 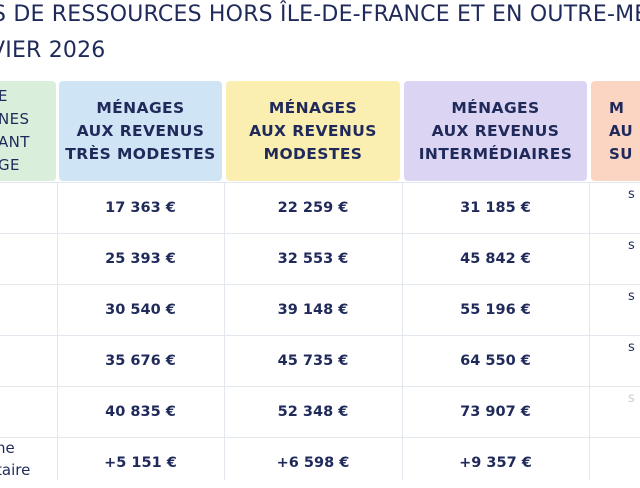 I want to click on table-row: 40 835 € 52 348 € 73 907 € s, so click(x=320, y=411).